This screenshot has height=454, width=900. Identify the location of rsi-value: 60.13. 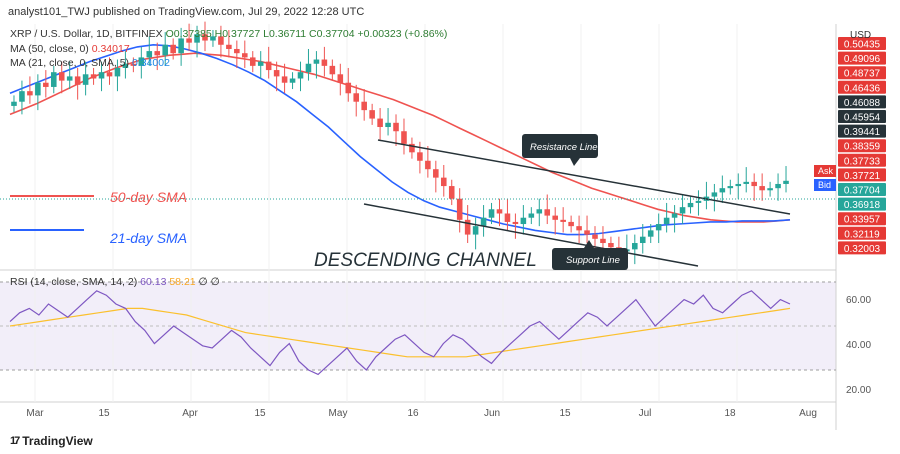
(153, 282).